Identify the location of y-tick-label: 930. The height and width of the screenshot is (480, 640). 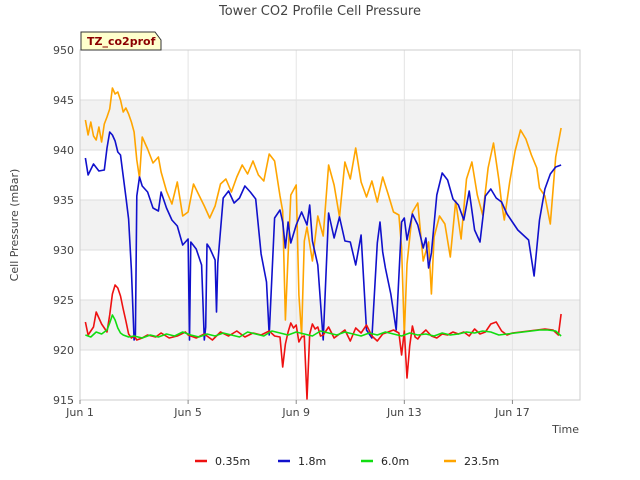
(63, 250).